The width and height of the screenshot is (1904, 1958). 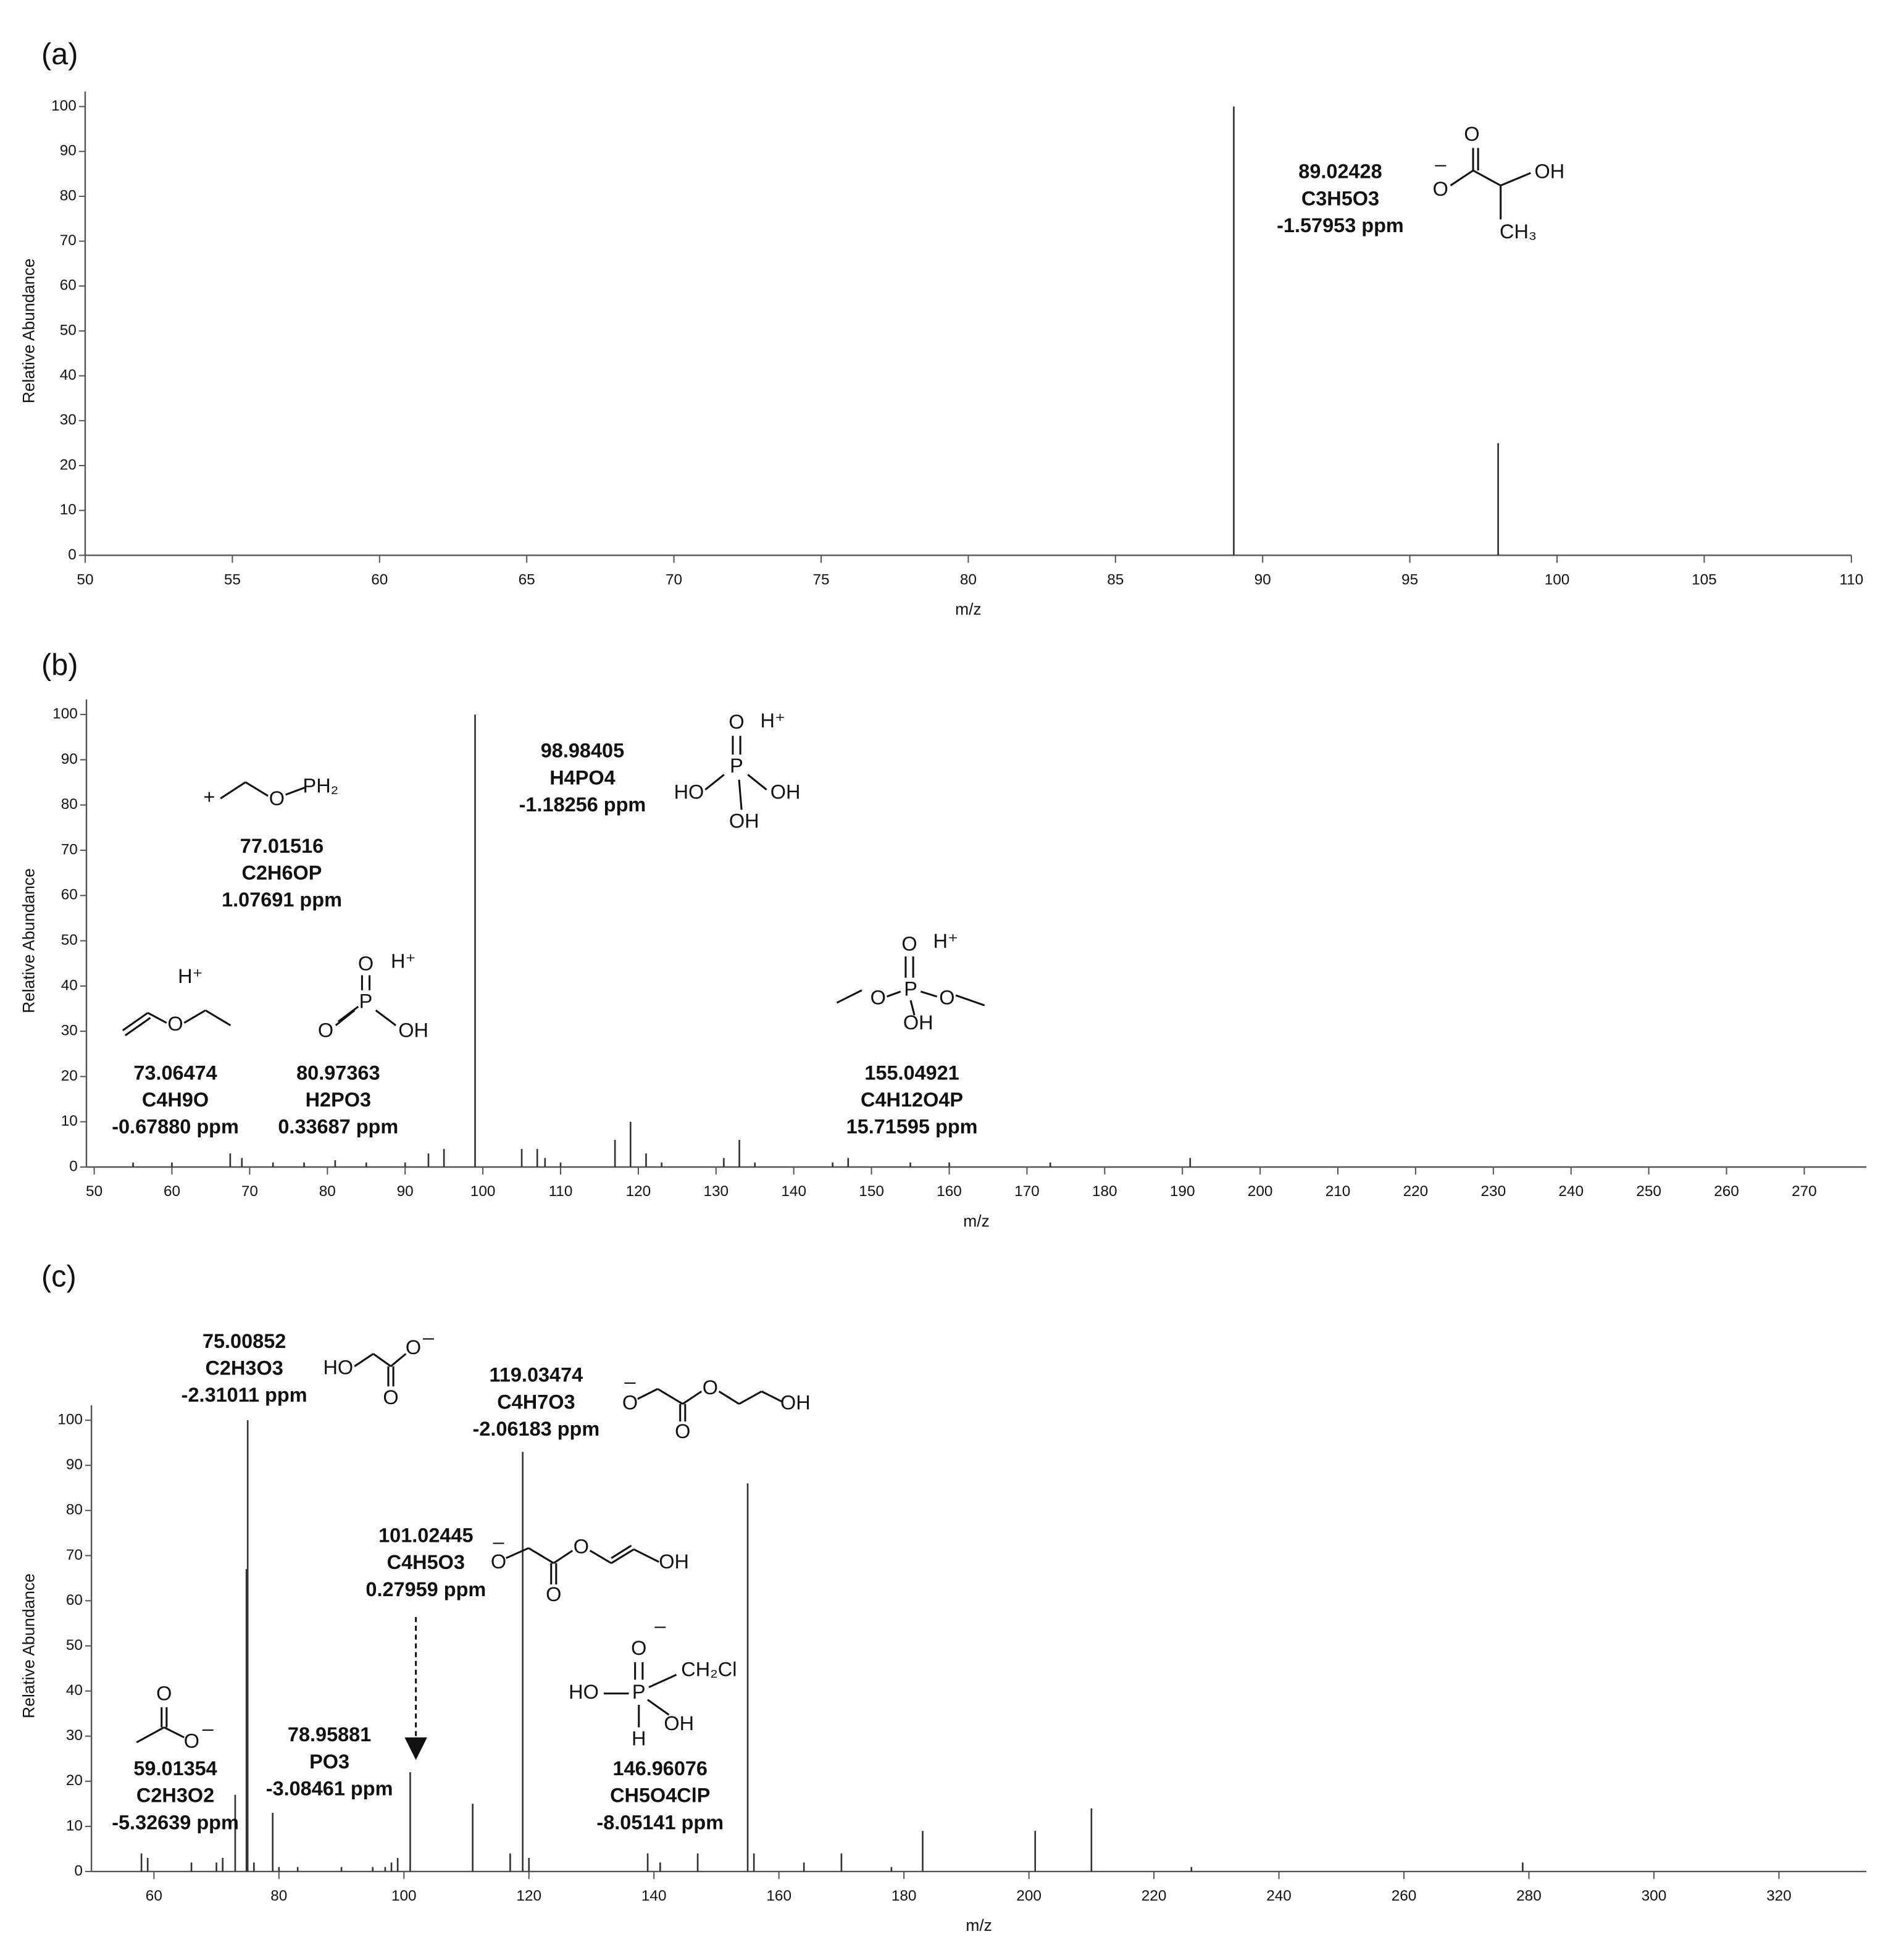 What do you see at coordinates (660, 1768) in the screenshot?
I see `peak-annotation: 146.96076` at bounding box center [660, 1768].